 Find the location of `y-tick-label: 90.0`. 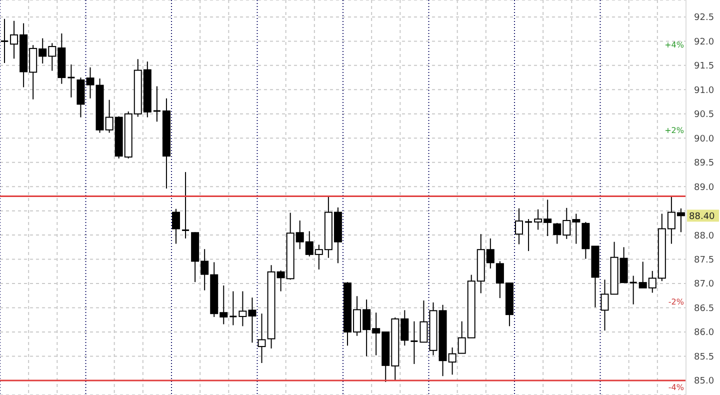

y-tick-label: 90.0 is located at coordinates (704, 139).